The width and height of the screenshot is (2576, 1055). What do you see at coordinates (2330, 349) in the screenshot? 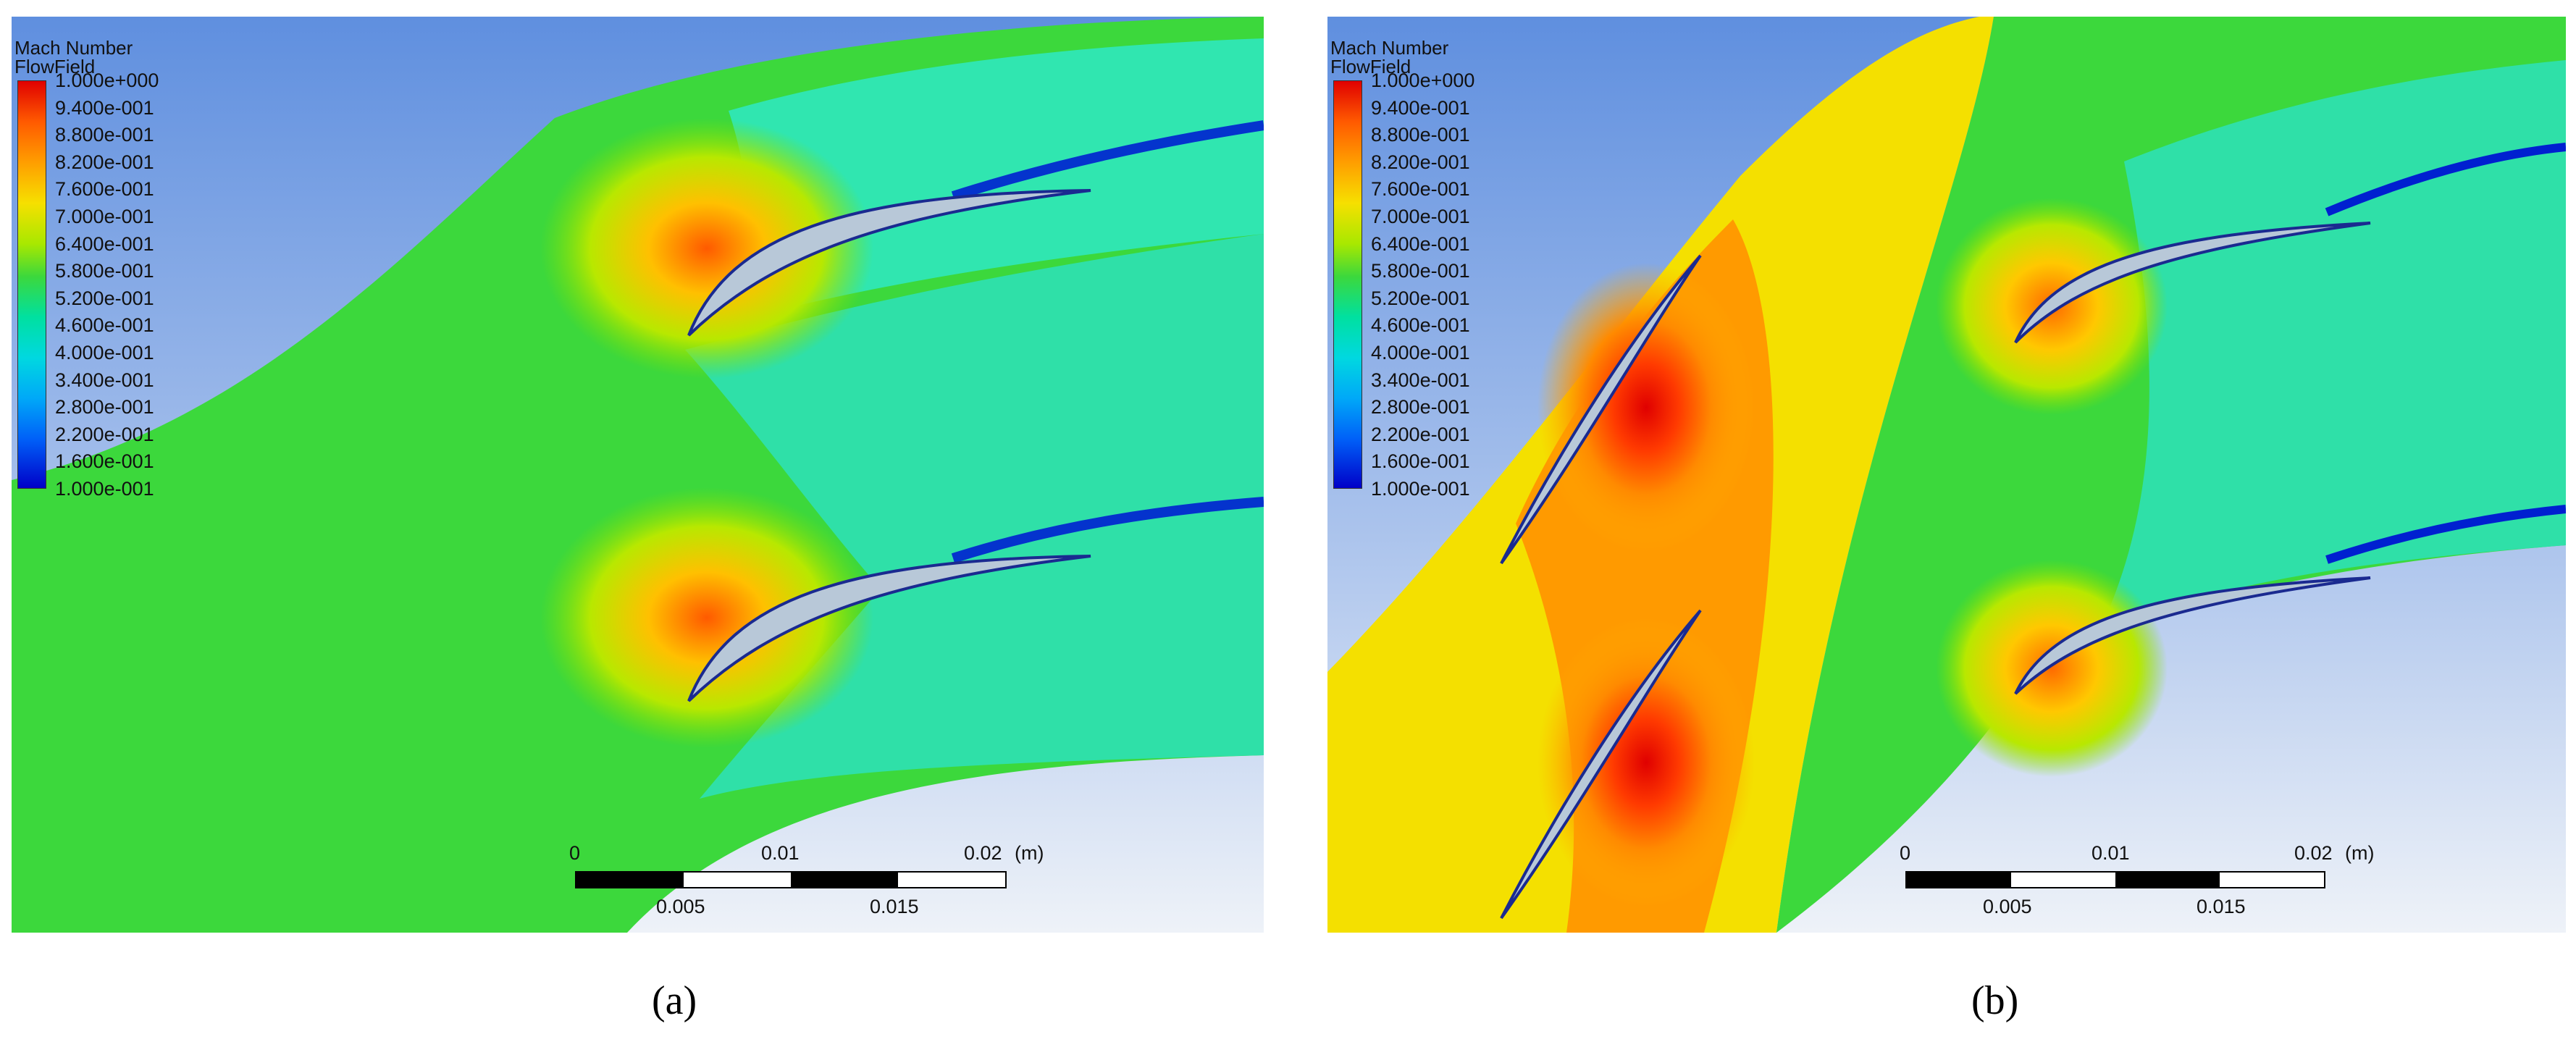
I see `wake-region` at bounding box center [2330, 349].